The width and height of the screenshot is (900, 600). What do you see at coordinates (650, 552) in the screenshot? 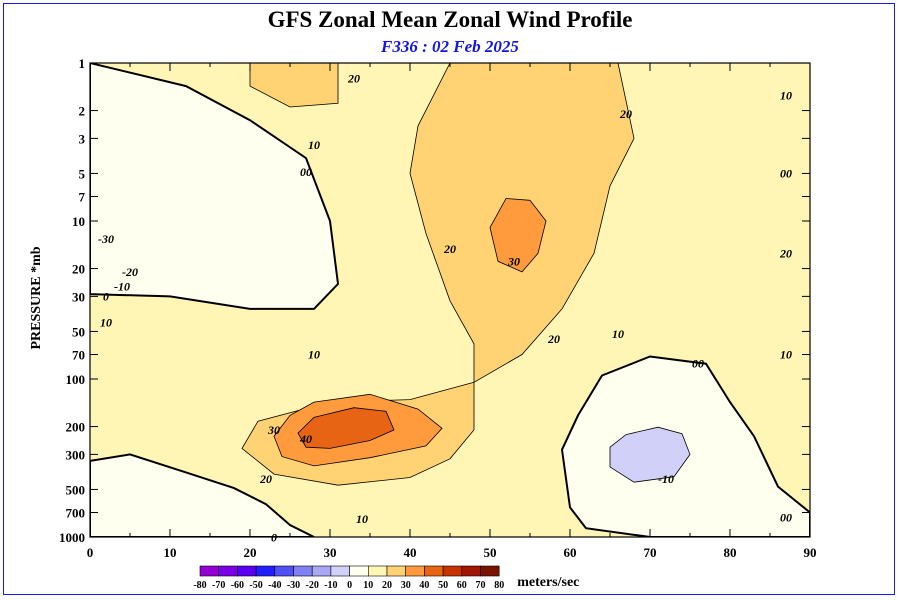
I see `x-tick-label: 70` at bounding box center [650, 552].